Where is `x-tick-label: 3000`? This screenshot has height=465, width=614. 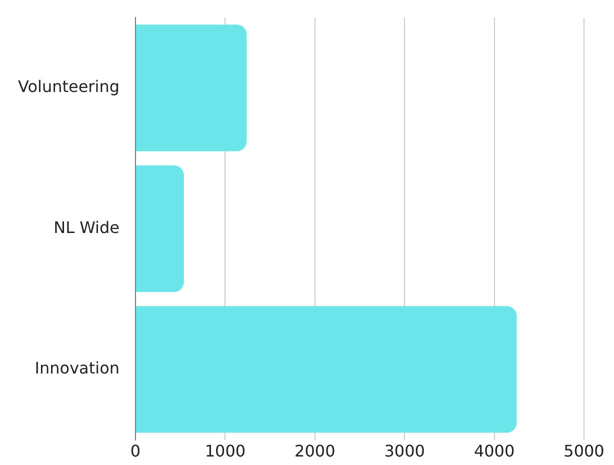
x-tick-label: 3000 is located at coordinates (404, 451).